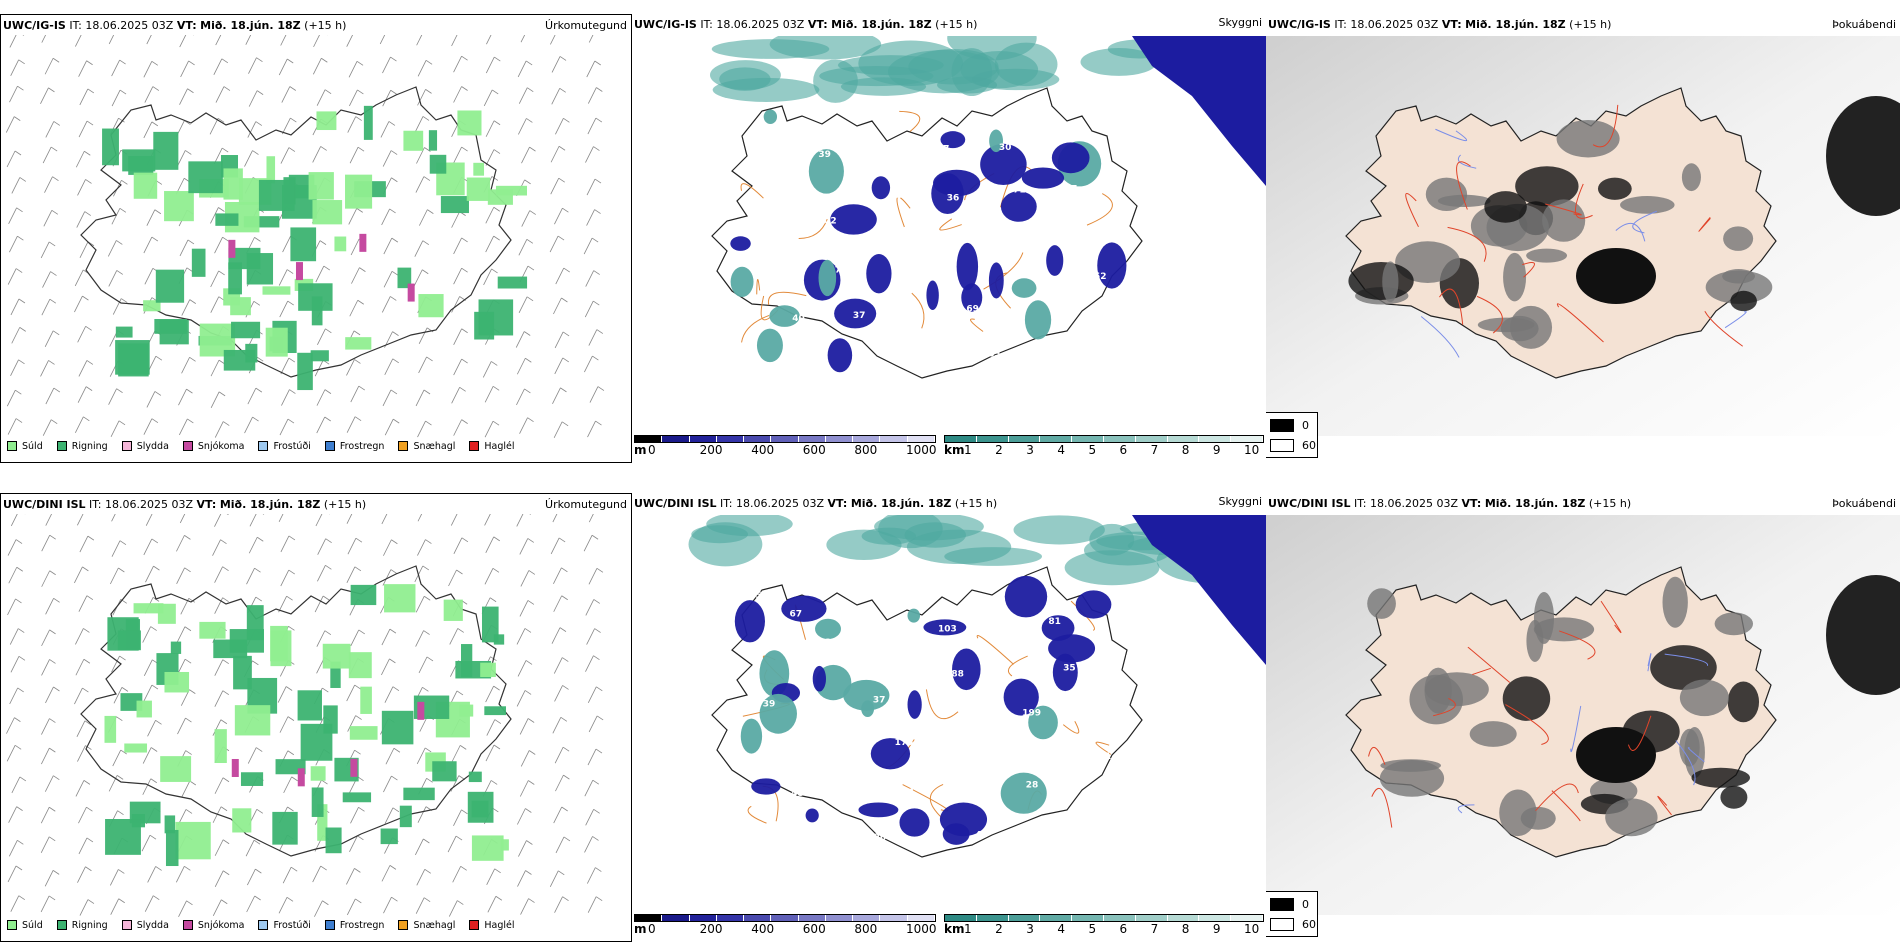 The height and width of the screenshot is (950, 1900). What do you see at coordinates (1069, 668) in the screenshot?
I see `ceiling-label: 35` at bounding box center [1069, 668].